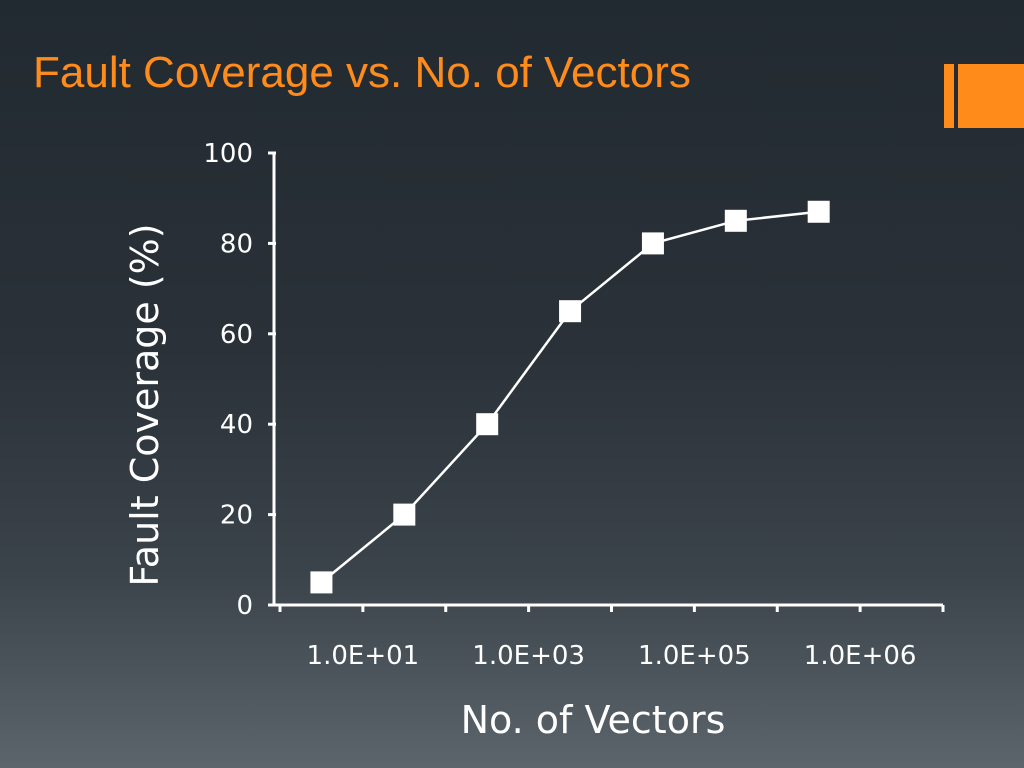 The width and height of the screenshot is (1024, 768). Describe the element at coordinates (528, 656) in the screenshot. I see `x-tick-label: 1.0E+03` at that location.